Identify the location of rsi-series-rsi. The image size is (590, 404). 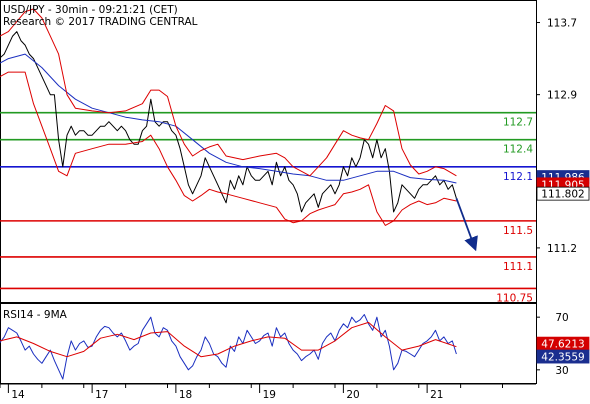
(228, 347).